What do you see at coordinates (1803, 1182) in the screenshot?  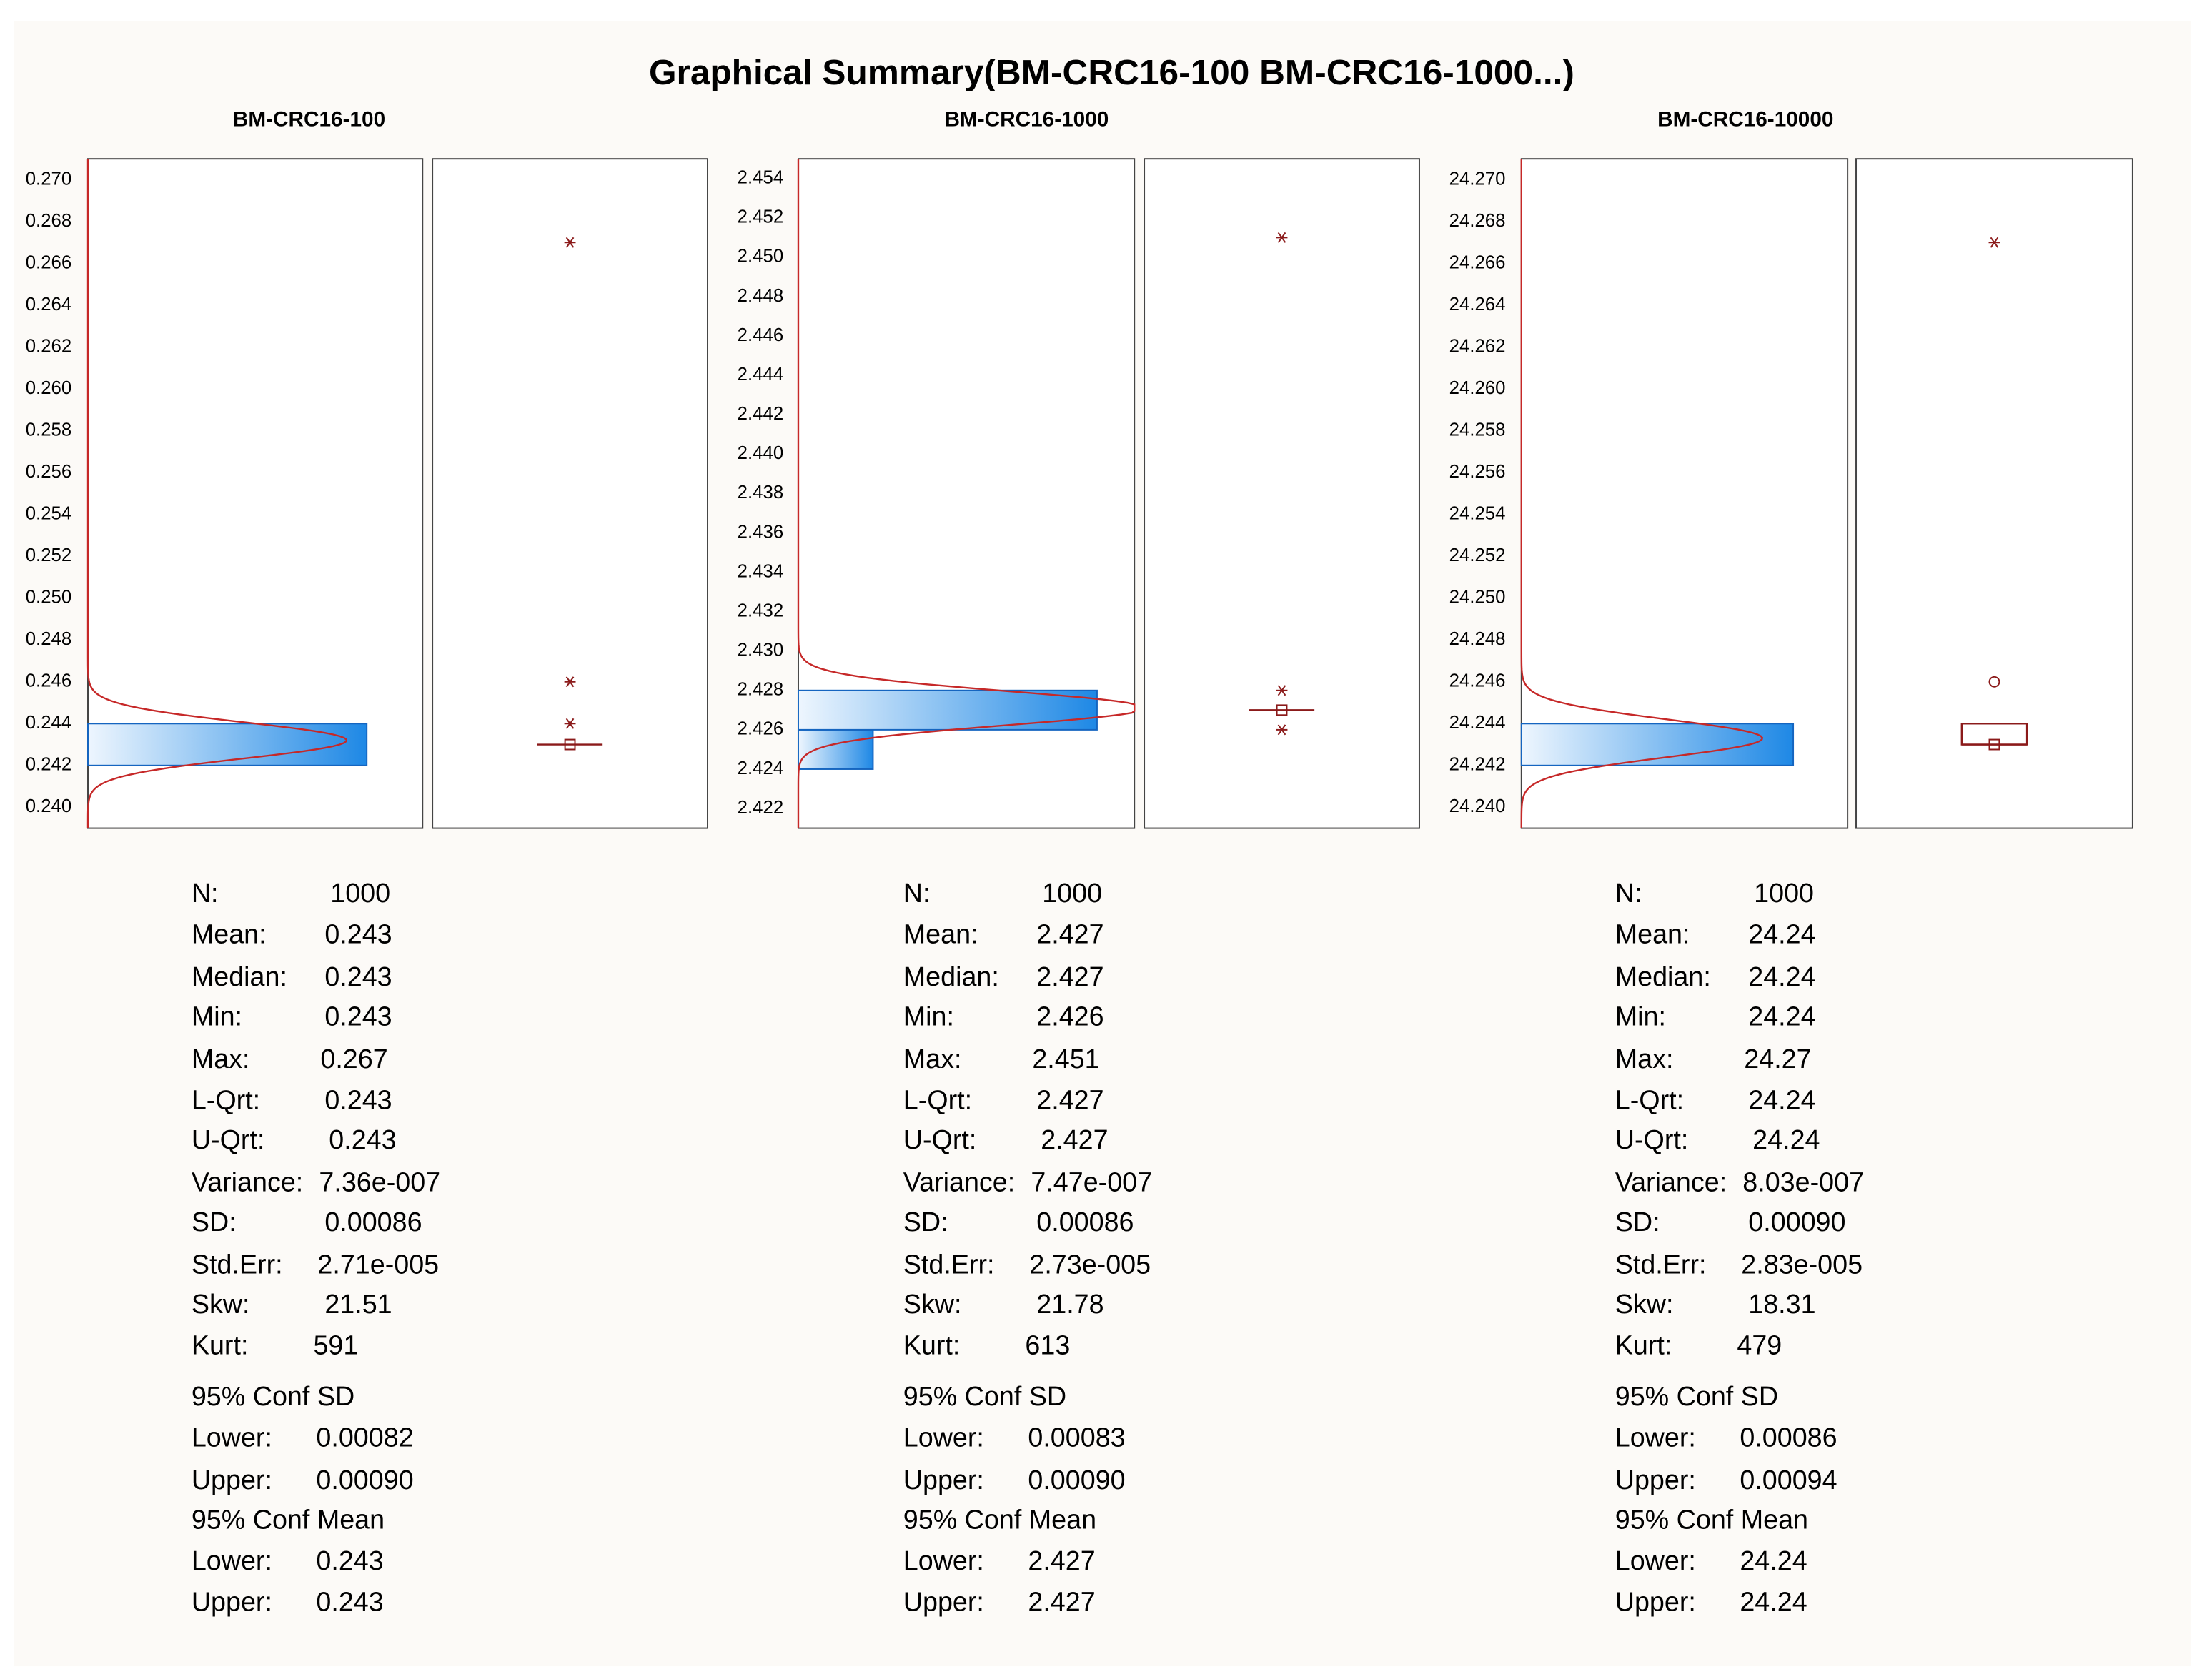 I see `stat-value: 8.03e-007` at bounding box center [1803, 1182].